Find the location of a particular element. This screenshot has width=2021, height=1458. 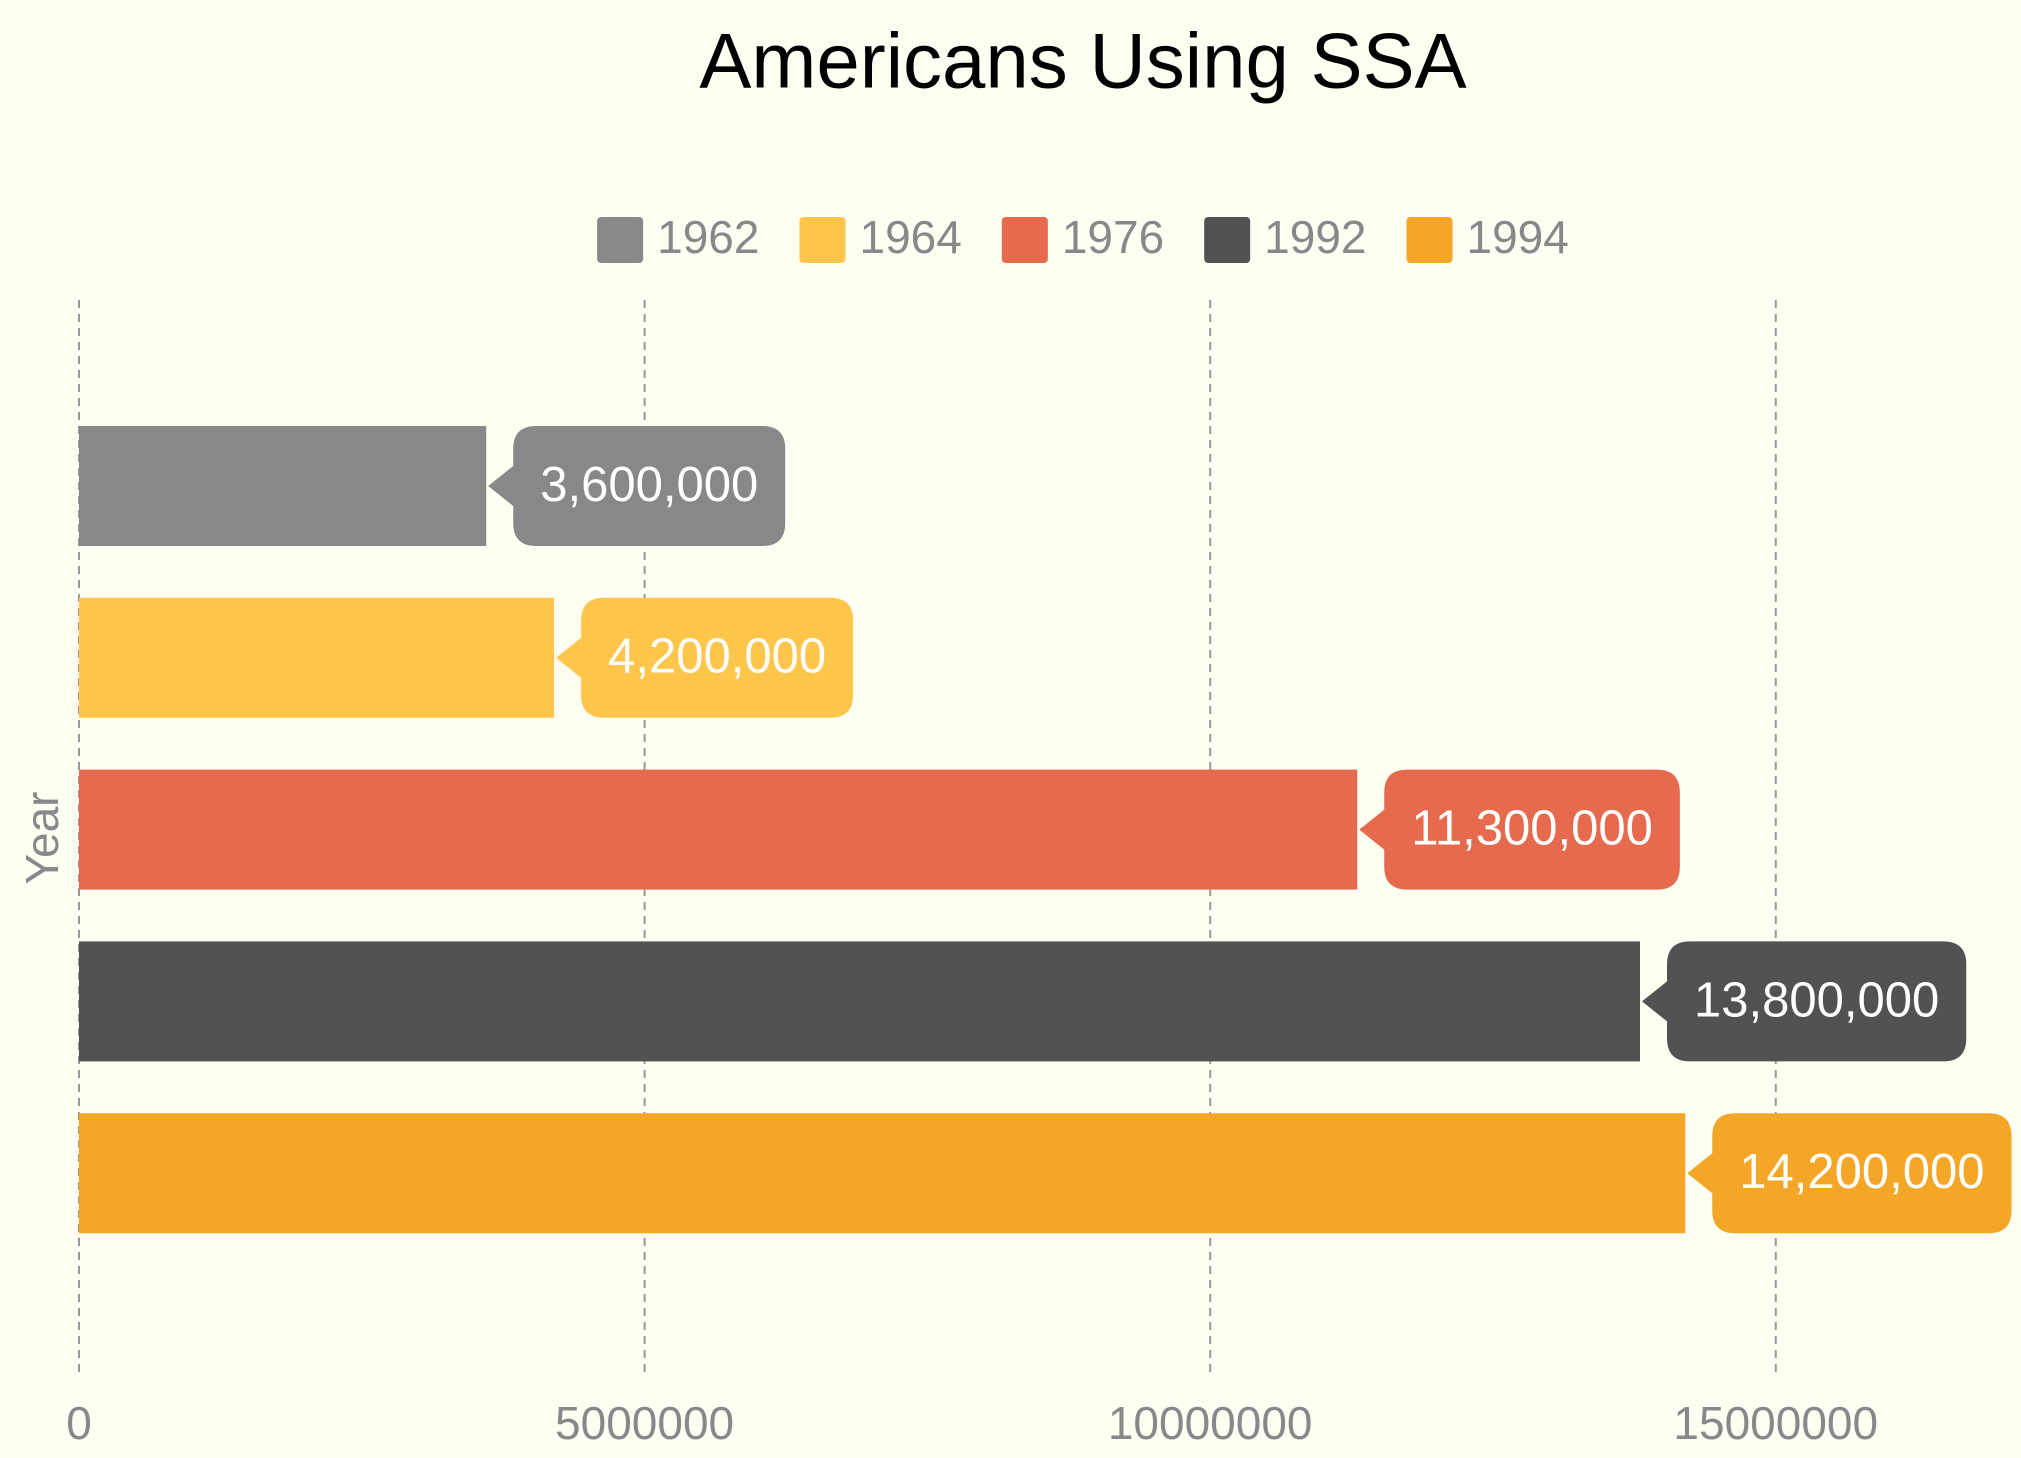

value-label: 14,200,000 is located at coordinates (1861, 1172).